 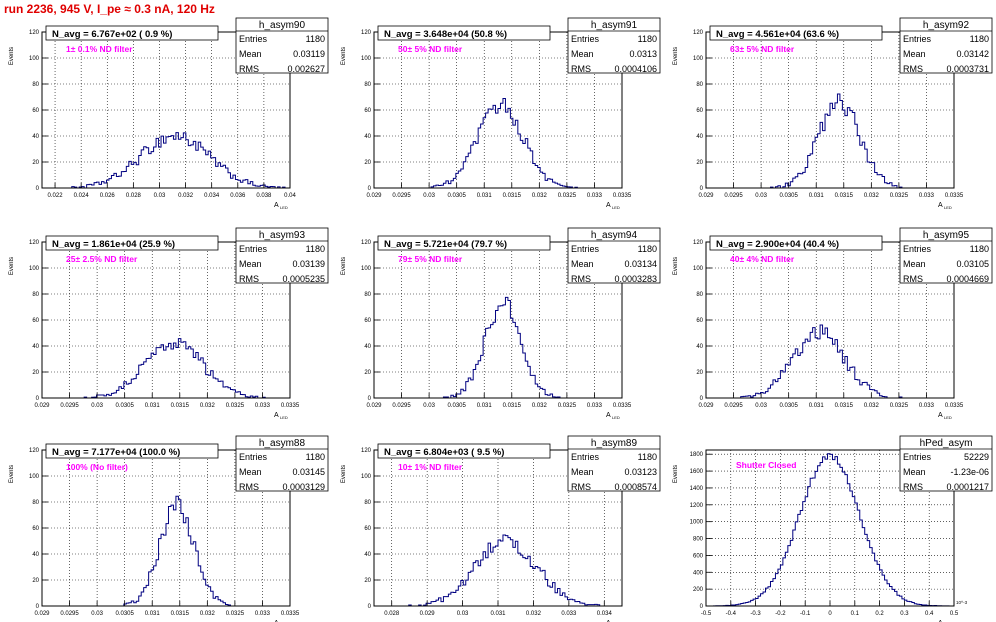 I want to click on stats-value-rms: 0.0004106, so click(x=635, y=69).